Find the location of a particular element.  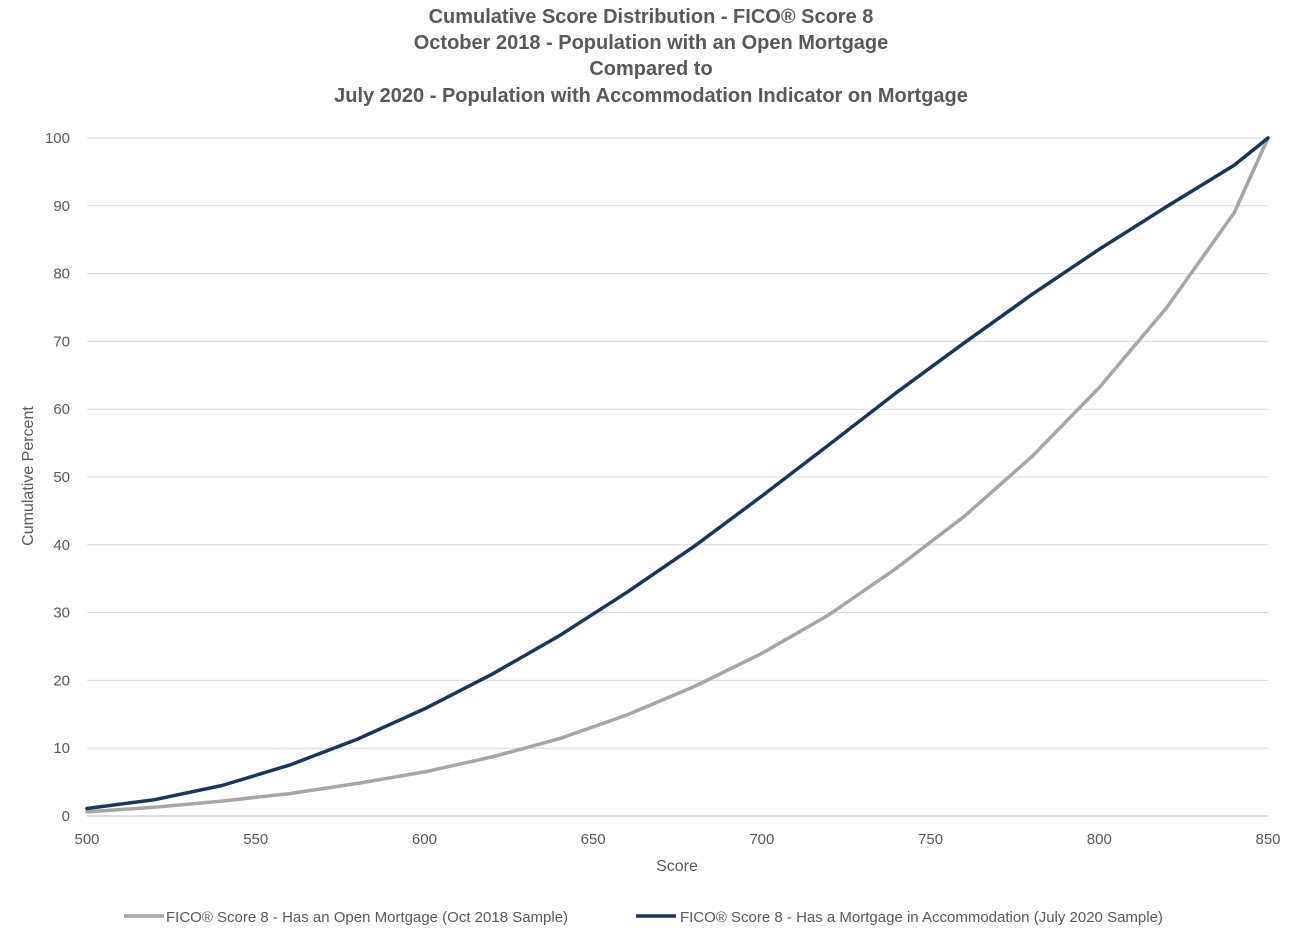

y-tick-label: 30 is located at coordinates (61, 613).